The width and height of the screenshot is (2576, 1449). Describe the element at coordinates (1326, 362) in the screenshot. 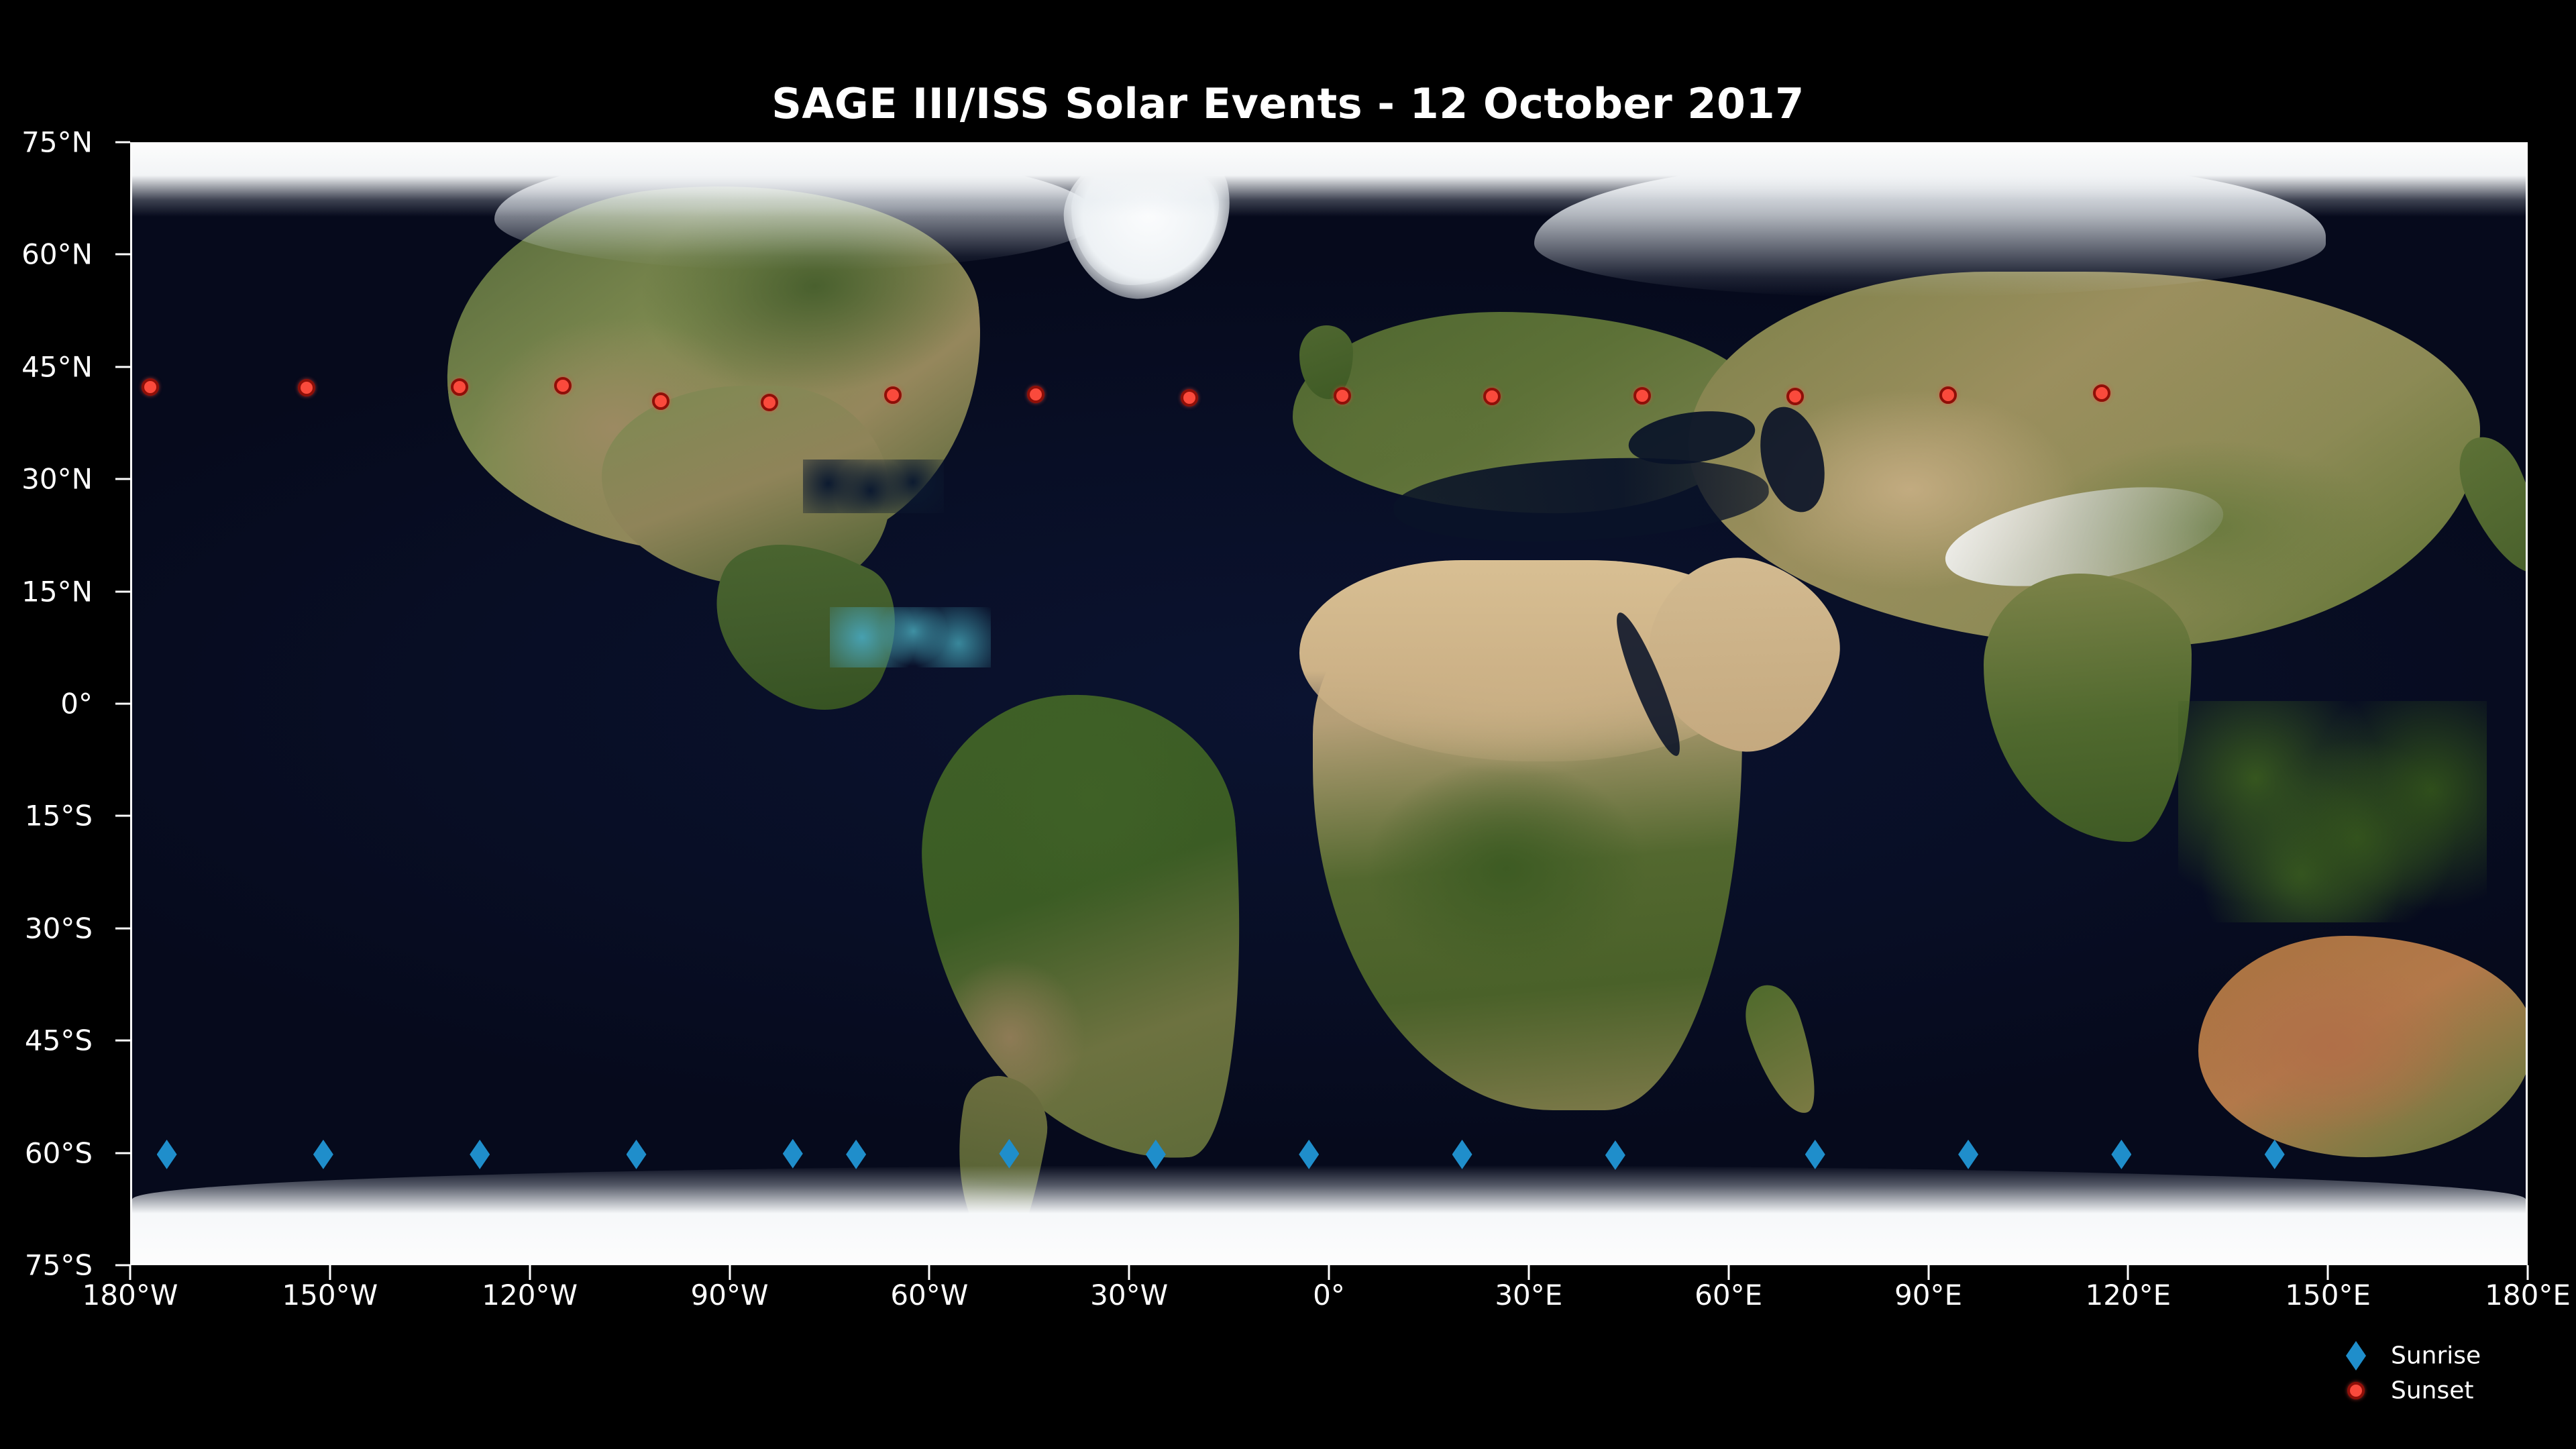

I see `landmass-british-isles` at that location.